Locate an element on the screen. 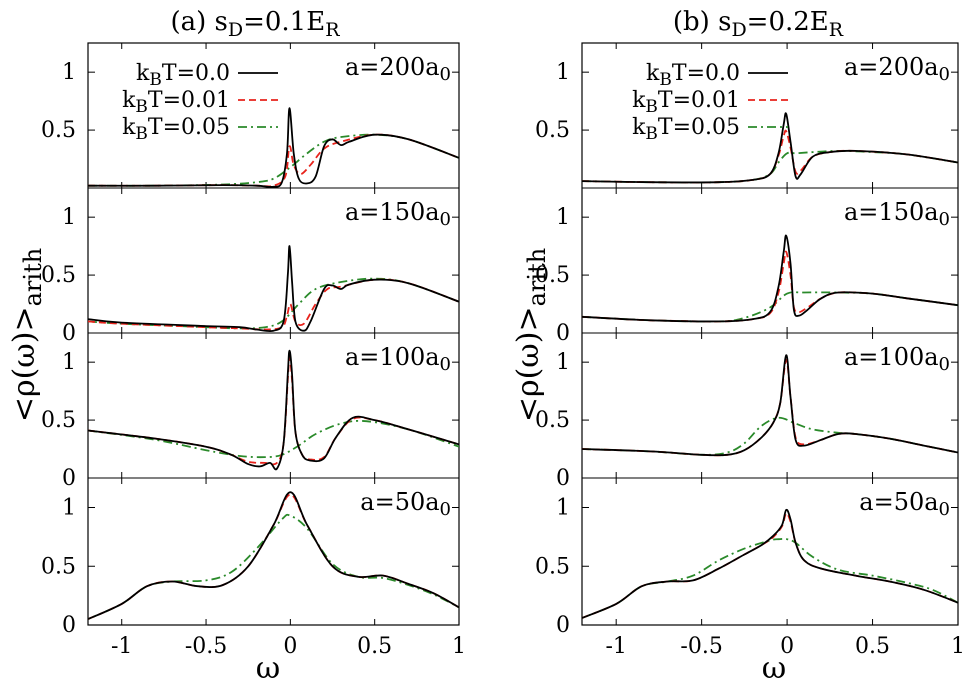 The width and height of the screenshot is (968, 685). y-axis-label-right: <ρ(ω)>arith is located at coordinates (531, 335).